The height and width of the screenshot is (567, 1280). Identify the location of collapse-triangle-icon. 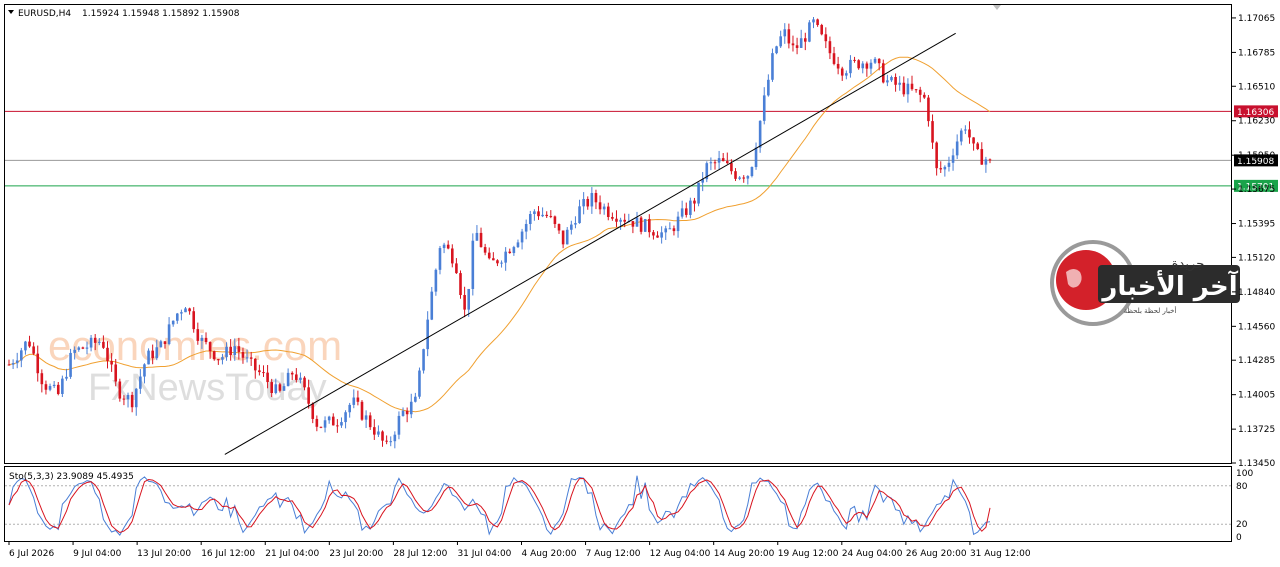
(11, 12).